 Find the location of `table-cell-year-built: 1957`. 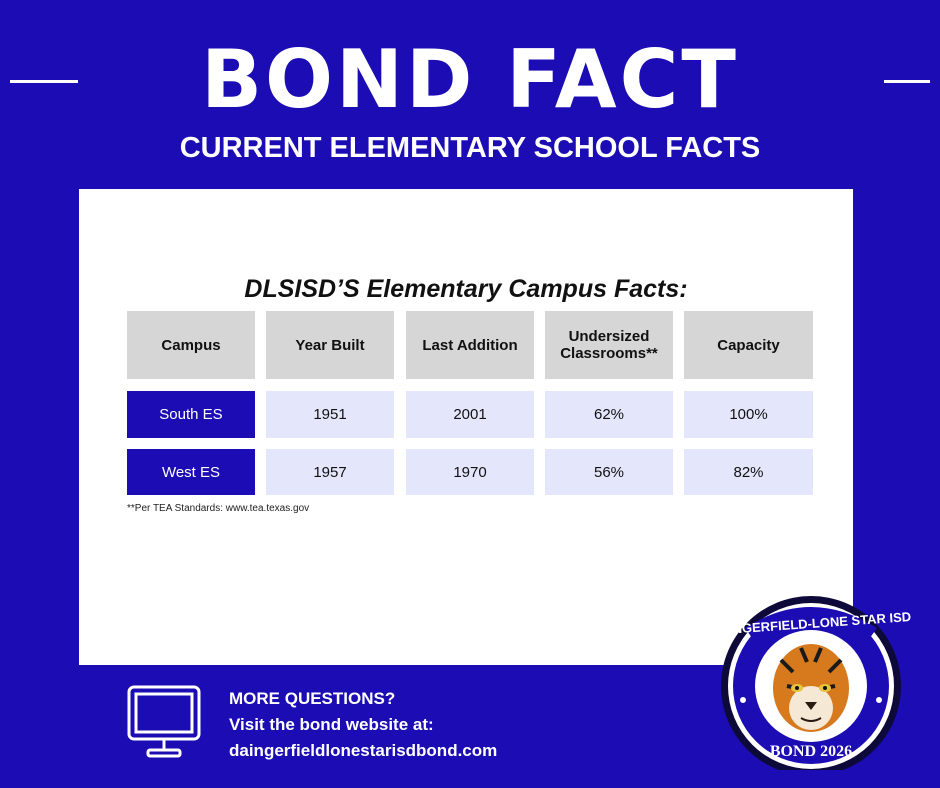

table-cell-year-built: 1957 is located at coordinates (330, 472).